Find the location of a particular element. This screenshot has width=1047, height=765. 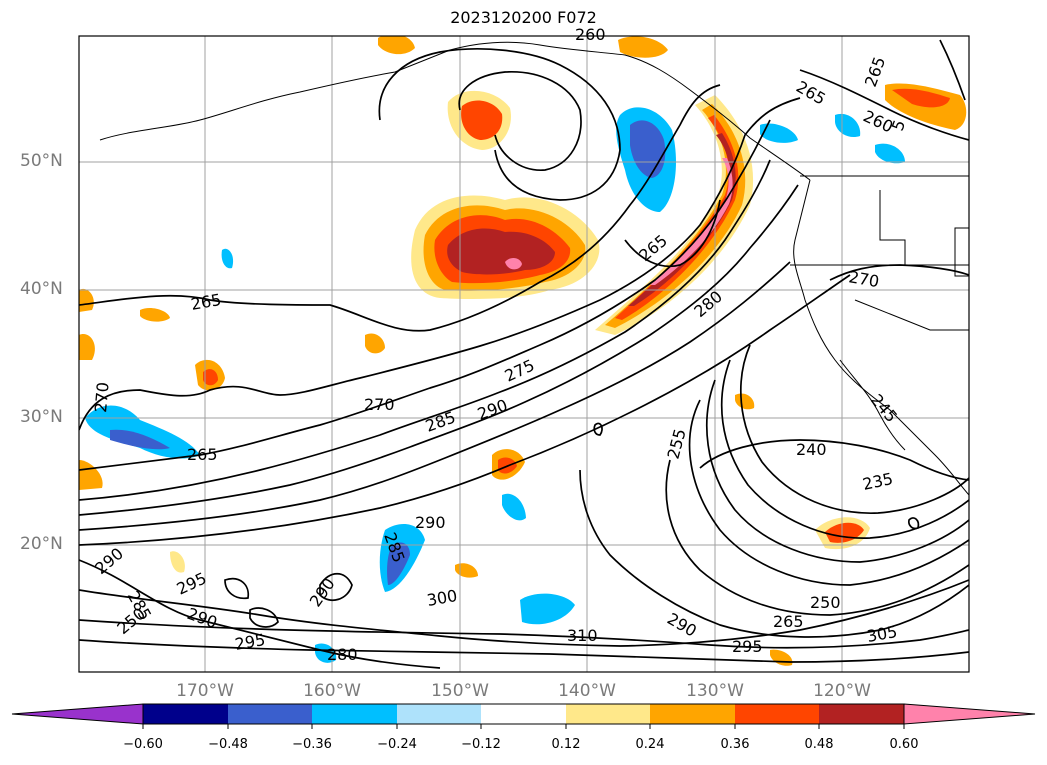

contour-label: 300 is located at coordinates (441, 598).